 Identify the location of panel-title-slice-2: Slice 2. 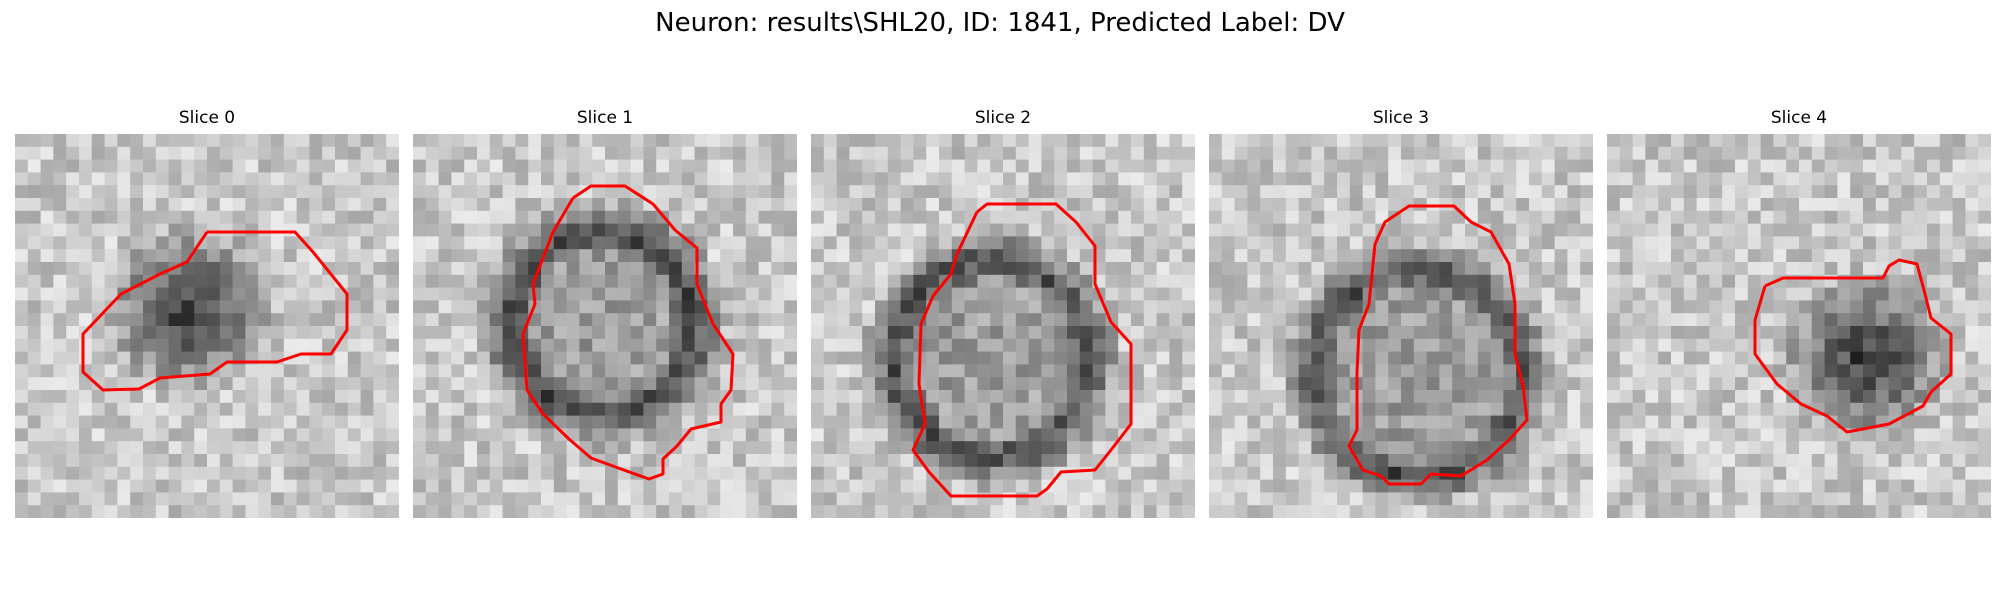
(1003, 118).